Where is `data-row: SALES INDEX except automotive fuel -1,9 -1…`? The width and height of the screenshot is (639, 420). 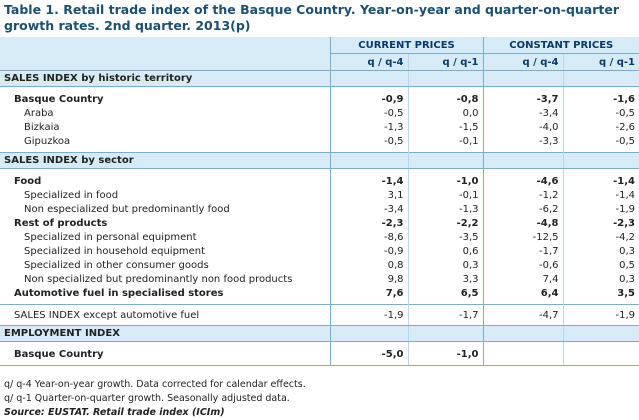 data-row: SALES INDEX except automotive fuel -1,9 -1… is located at coordinates (319, 315).